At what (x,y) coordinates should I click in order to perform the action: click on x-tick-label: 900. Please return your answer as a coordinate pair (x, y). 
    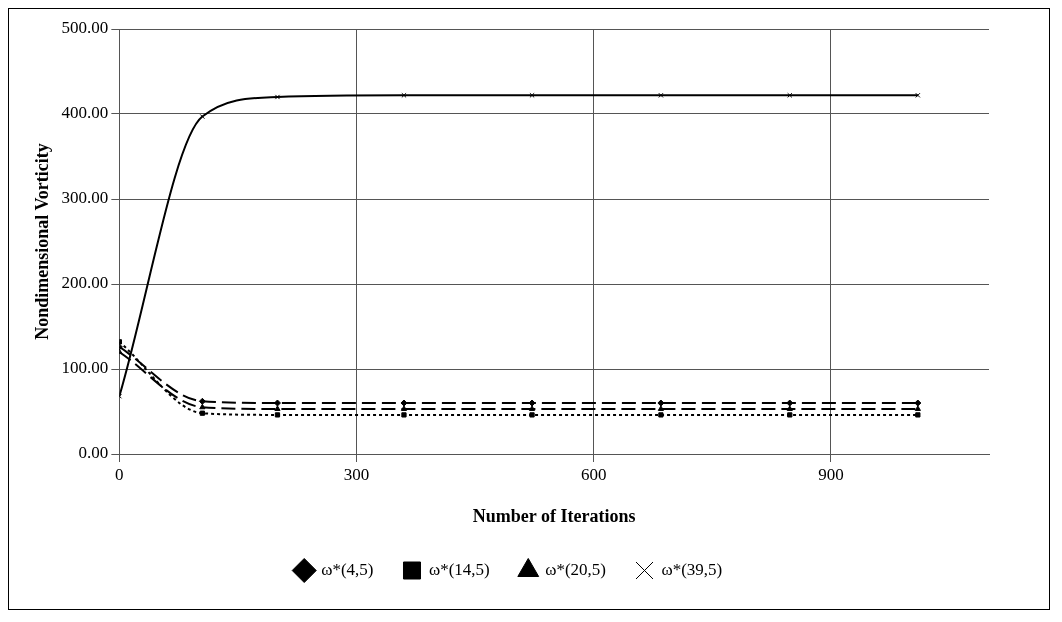
    Looking at the image, I should click on (831, 474).